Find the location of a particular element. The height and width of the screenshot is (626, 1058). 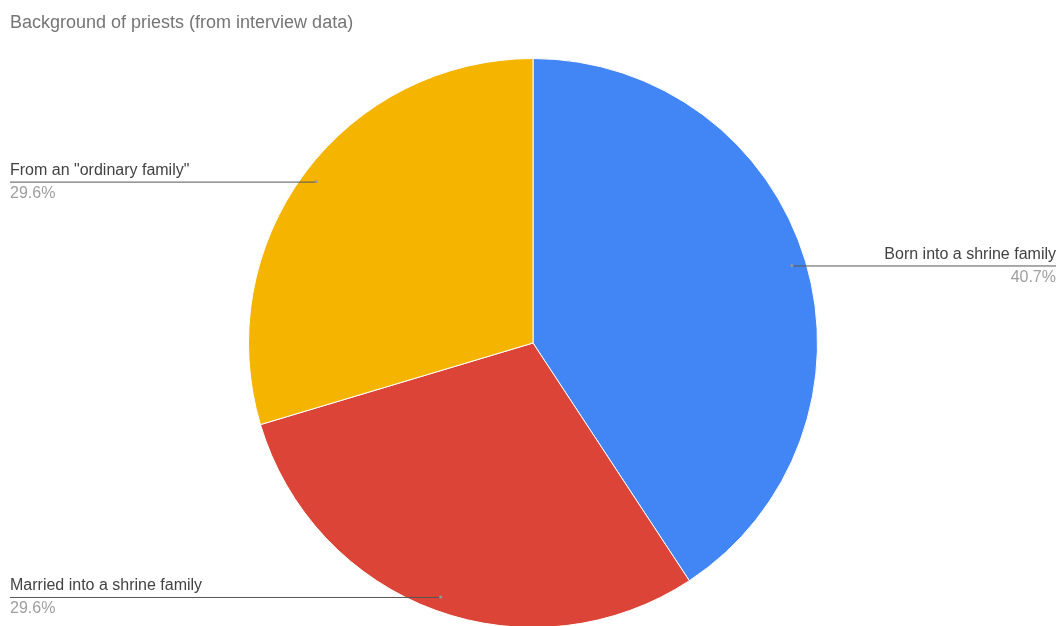

chart-title: Background of priests (from interview data) is located at coordinates (182, 21).